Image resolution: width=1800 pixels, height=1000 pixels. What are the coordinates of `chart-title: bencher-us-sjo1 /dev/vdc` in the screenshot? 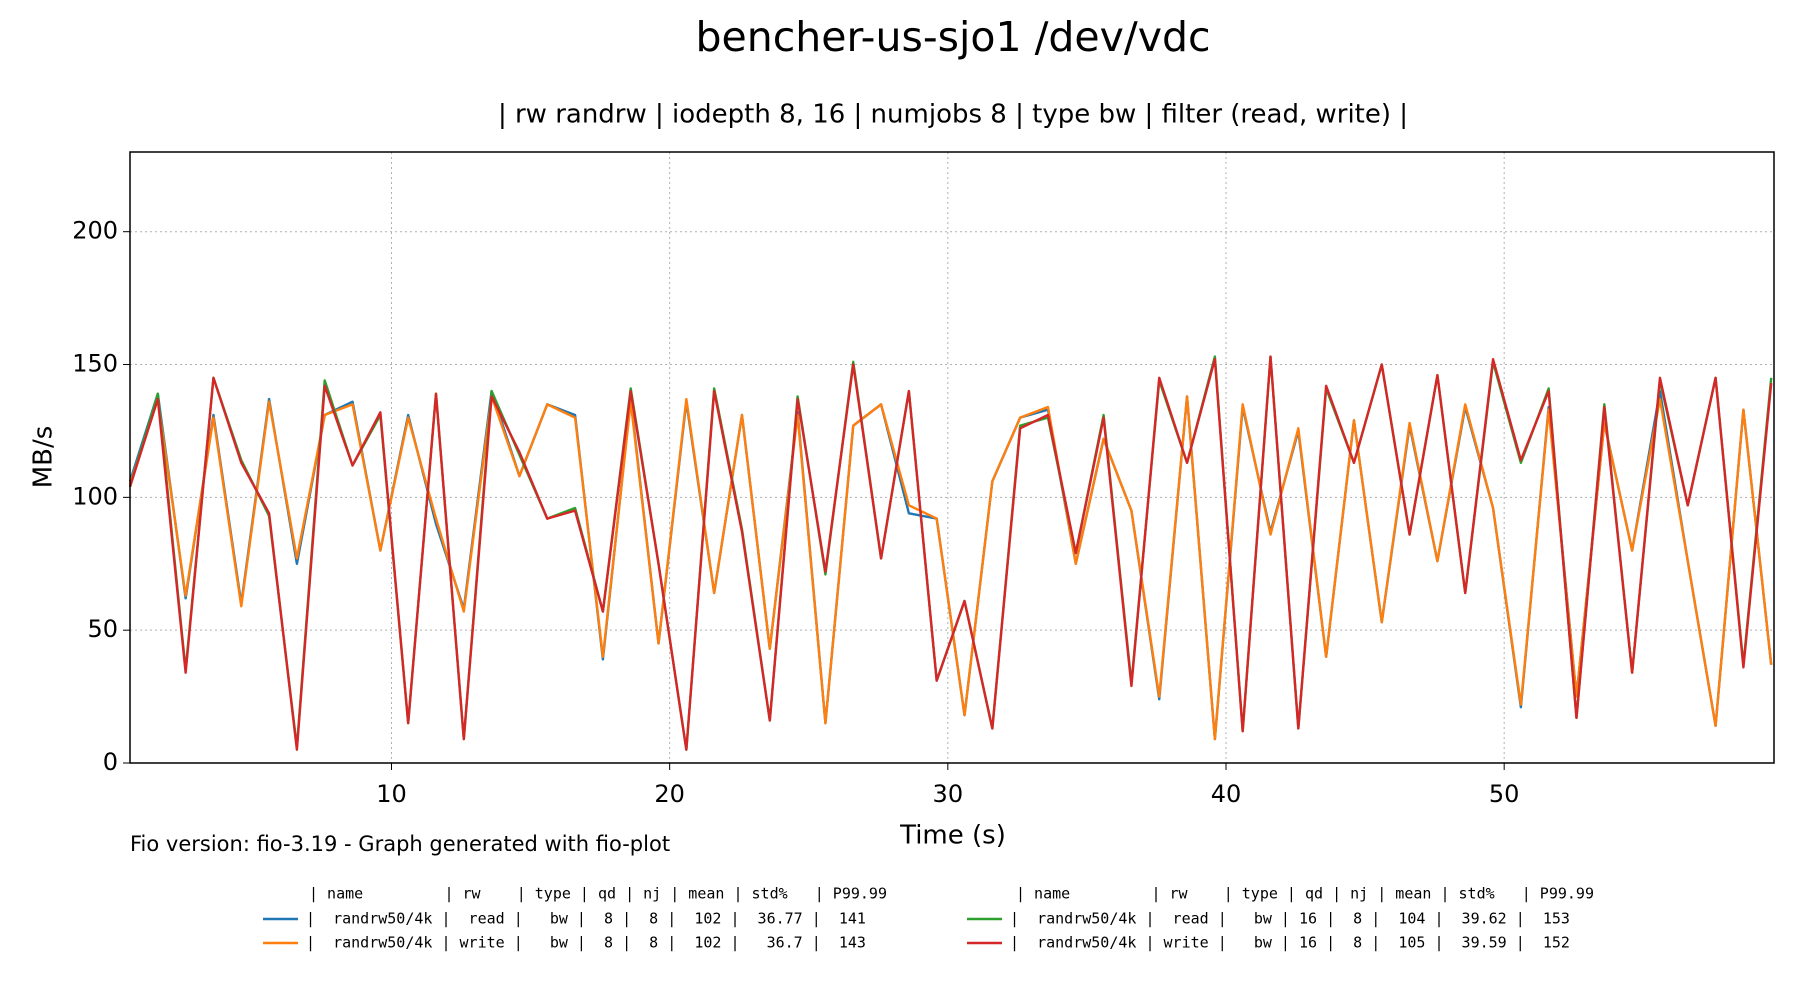 It's located at (952, 37).